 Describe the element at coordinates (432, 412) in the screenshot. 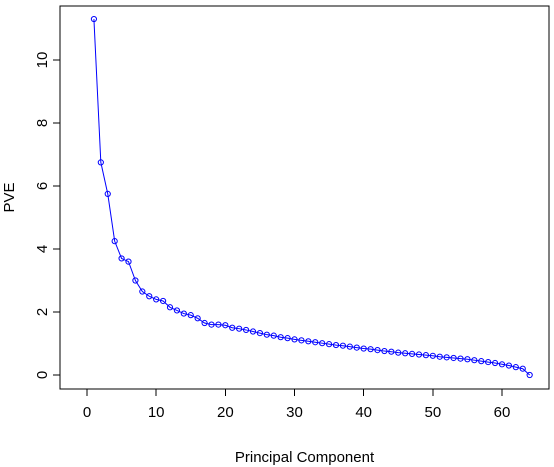

I see `x-tick-label: 50` at that location.